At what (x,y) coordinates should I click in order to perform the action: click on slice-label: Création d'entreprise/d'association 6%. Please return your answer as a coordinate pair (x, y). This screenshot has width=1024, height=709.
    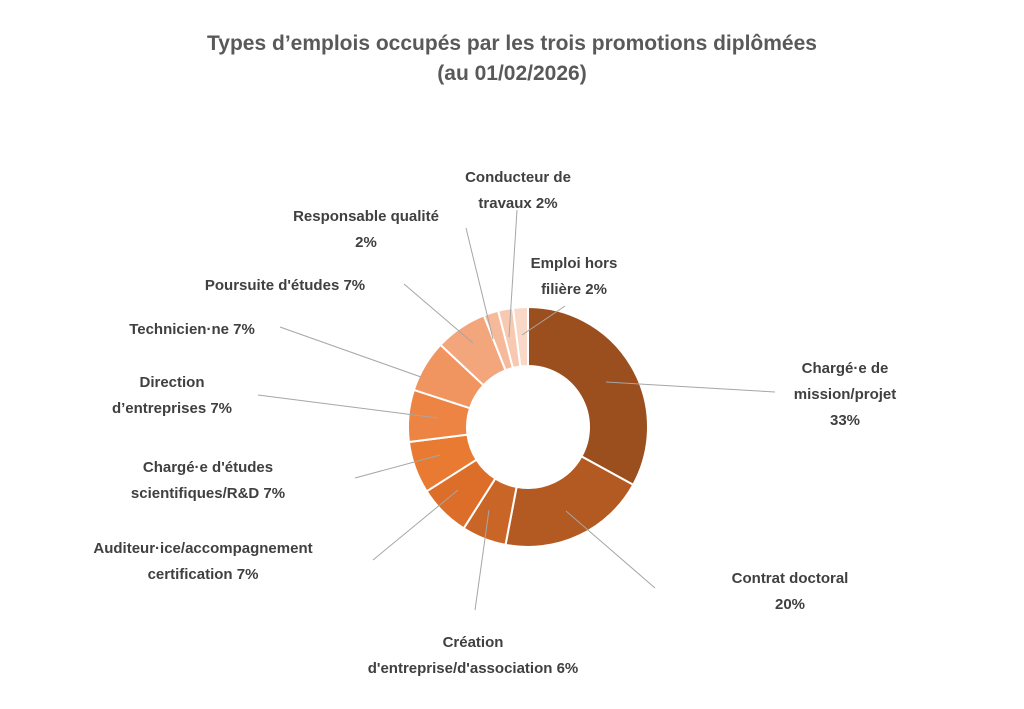
    Looking at the image, I should click on (473, 655).